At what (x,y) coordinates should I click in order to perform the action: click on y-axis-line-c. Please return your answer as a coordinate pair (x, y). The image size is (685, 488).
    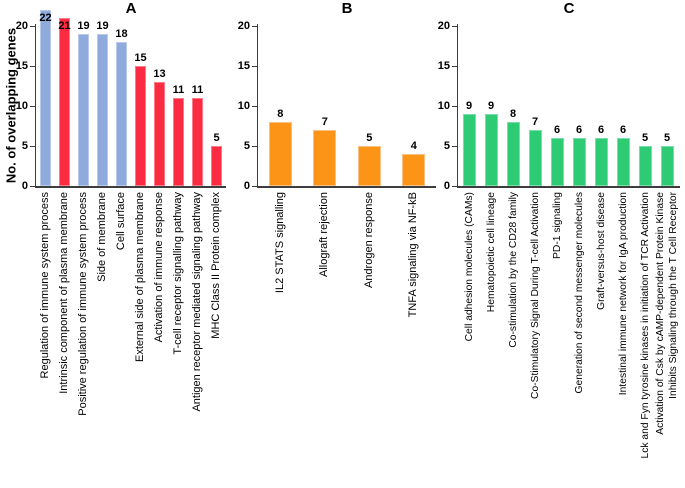
    Looking at the image, I should click on (457, 106).